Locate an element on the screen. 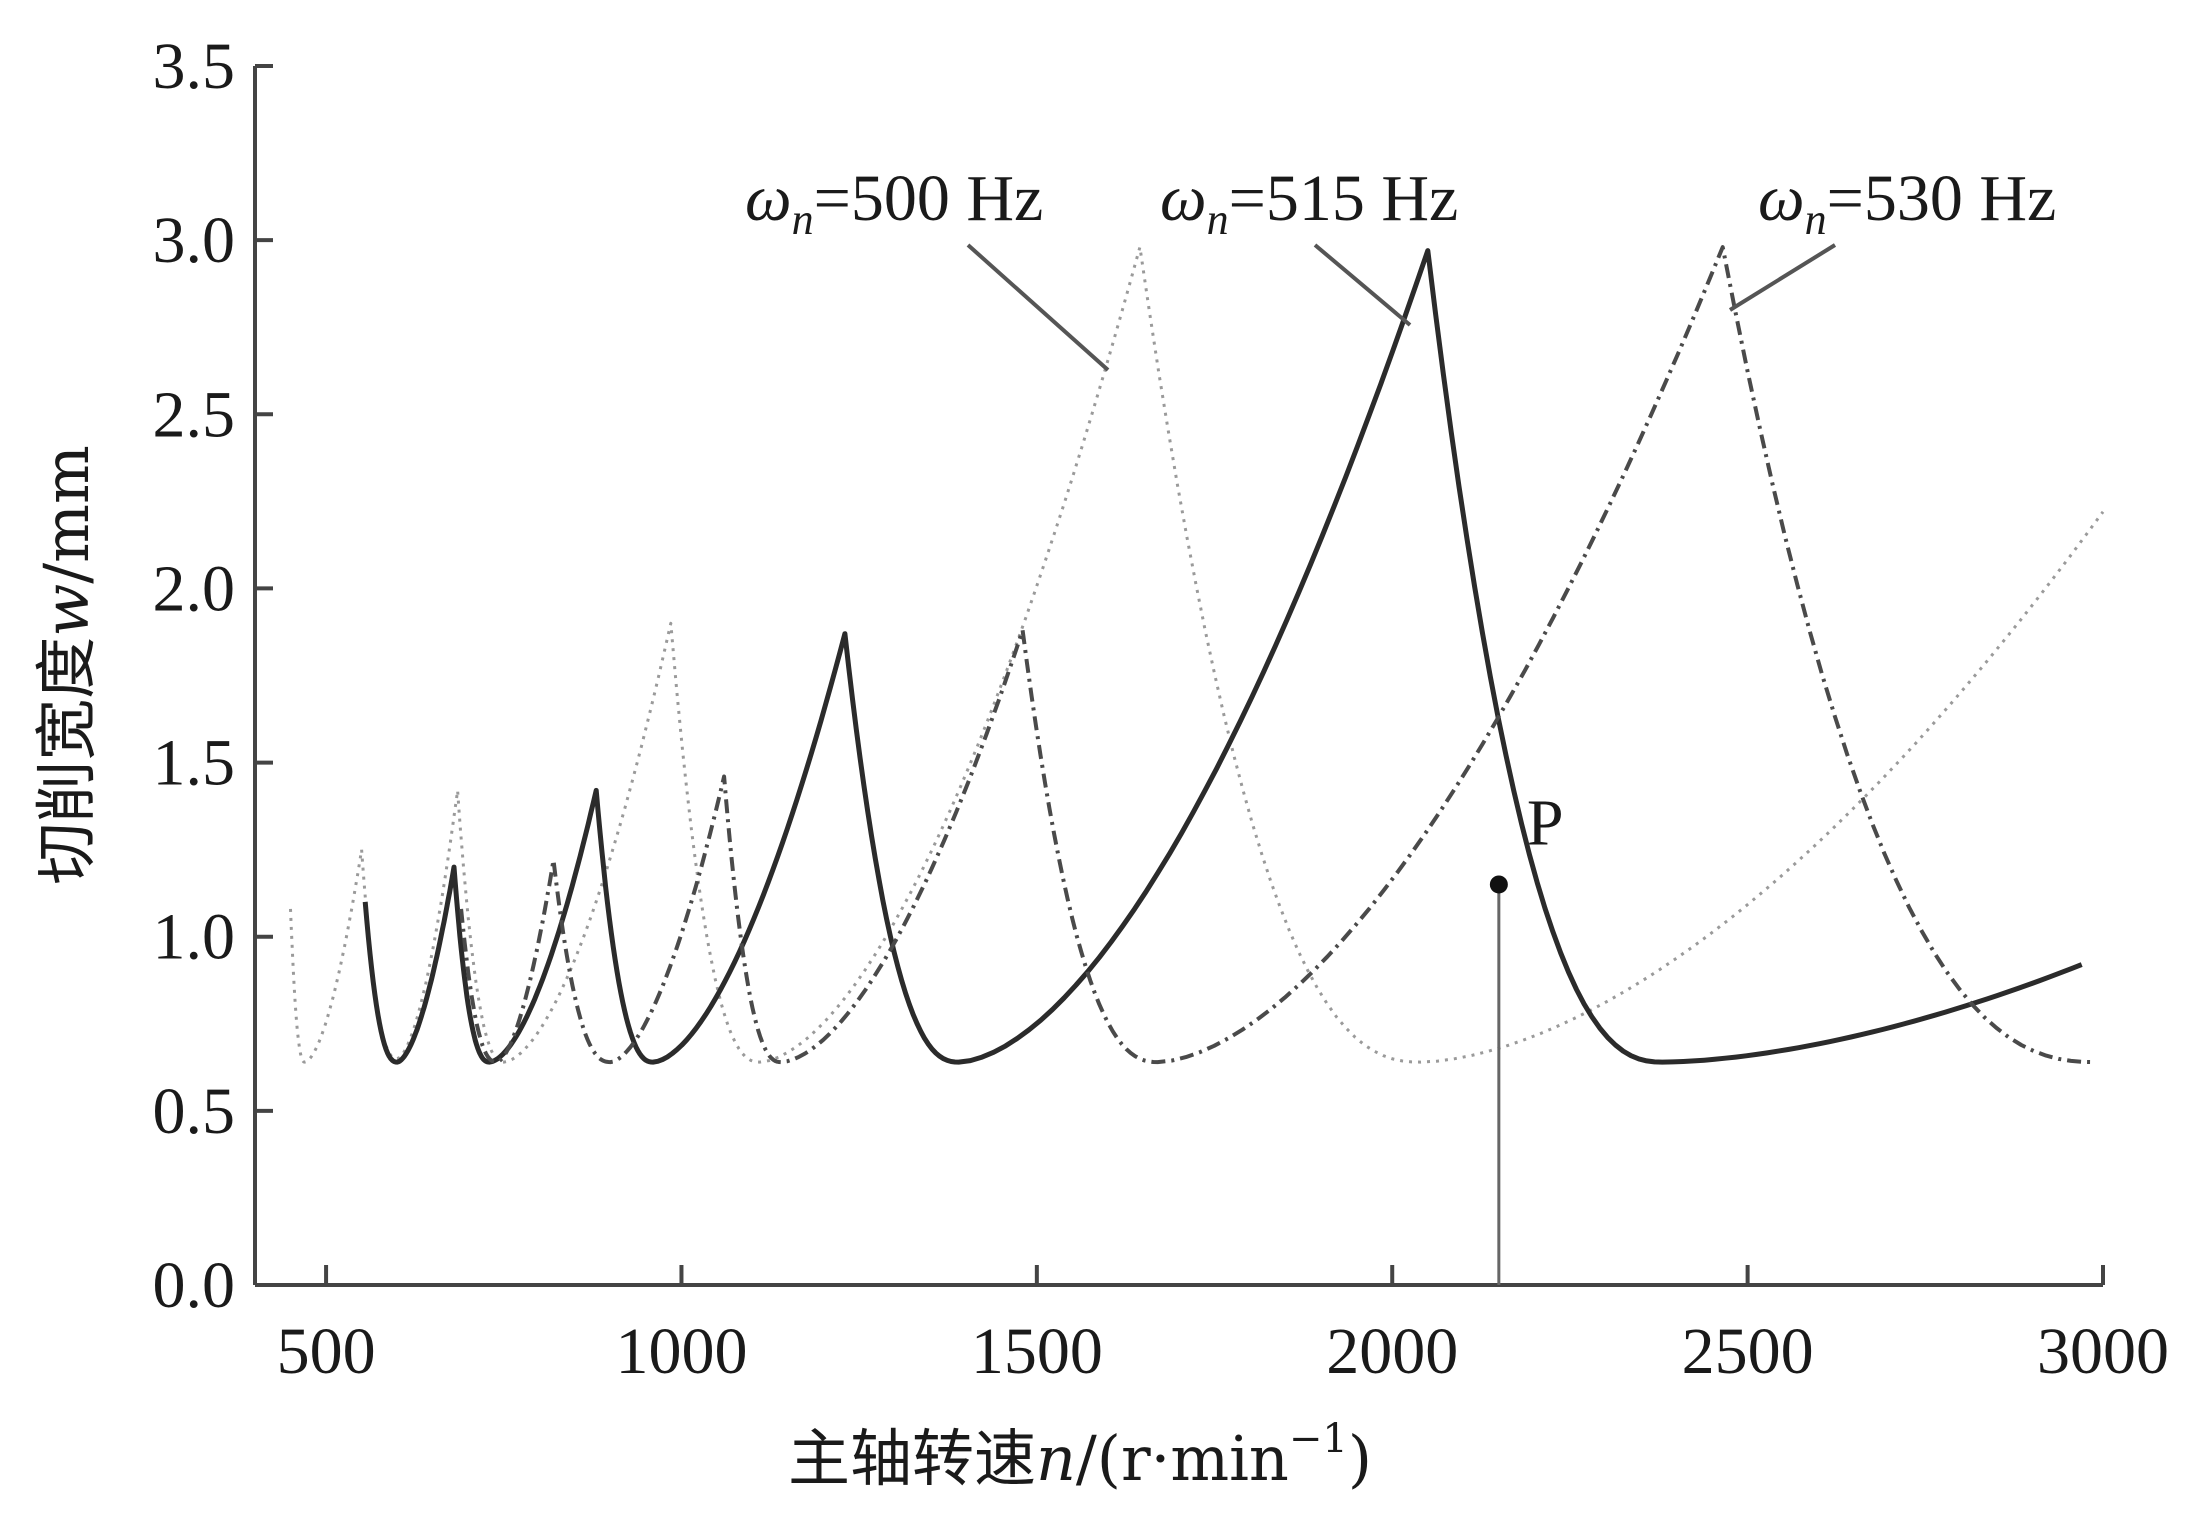  annotations: P is located at coordinates (1526, 1035).